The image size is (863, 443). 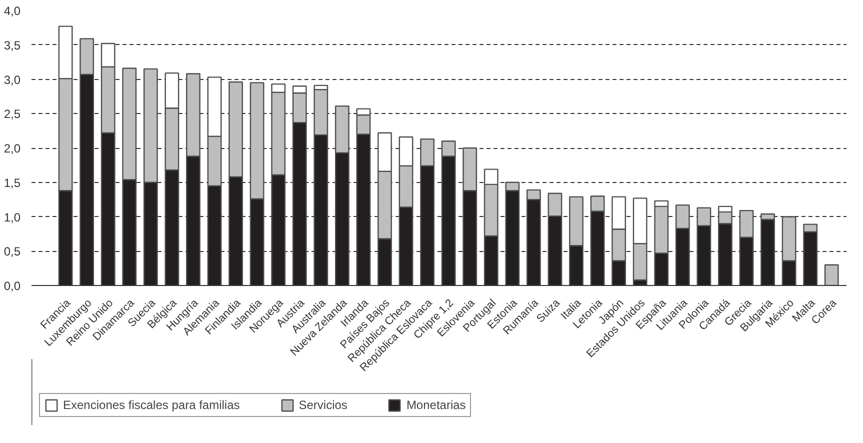 What do you see at coordinates (12, 149) in the screenshot?
I see `y-tick-label: 2,0` at bounding box center [12, 149].